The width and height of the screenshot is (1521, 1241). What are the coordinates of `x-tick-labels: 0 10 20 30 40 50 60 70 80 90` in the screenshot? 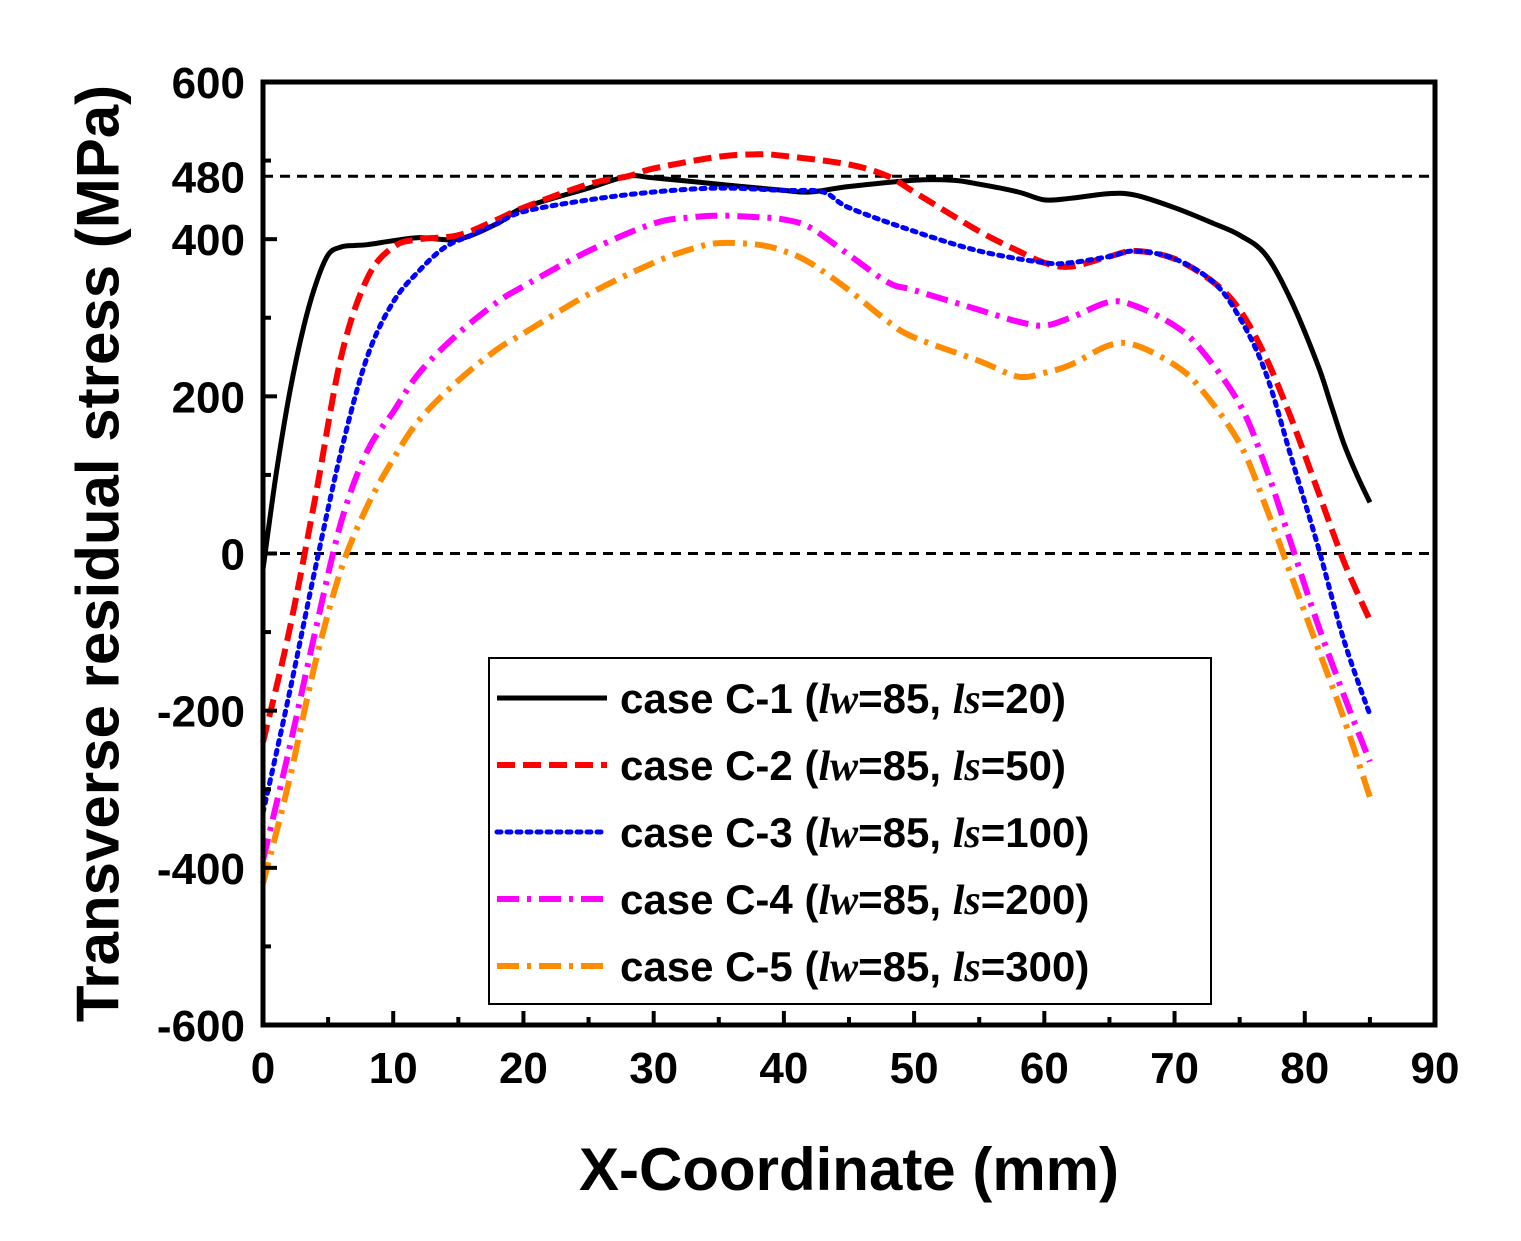 It's located at (855, 1068).